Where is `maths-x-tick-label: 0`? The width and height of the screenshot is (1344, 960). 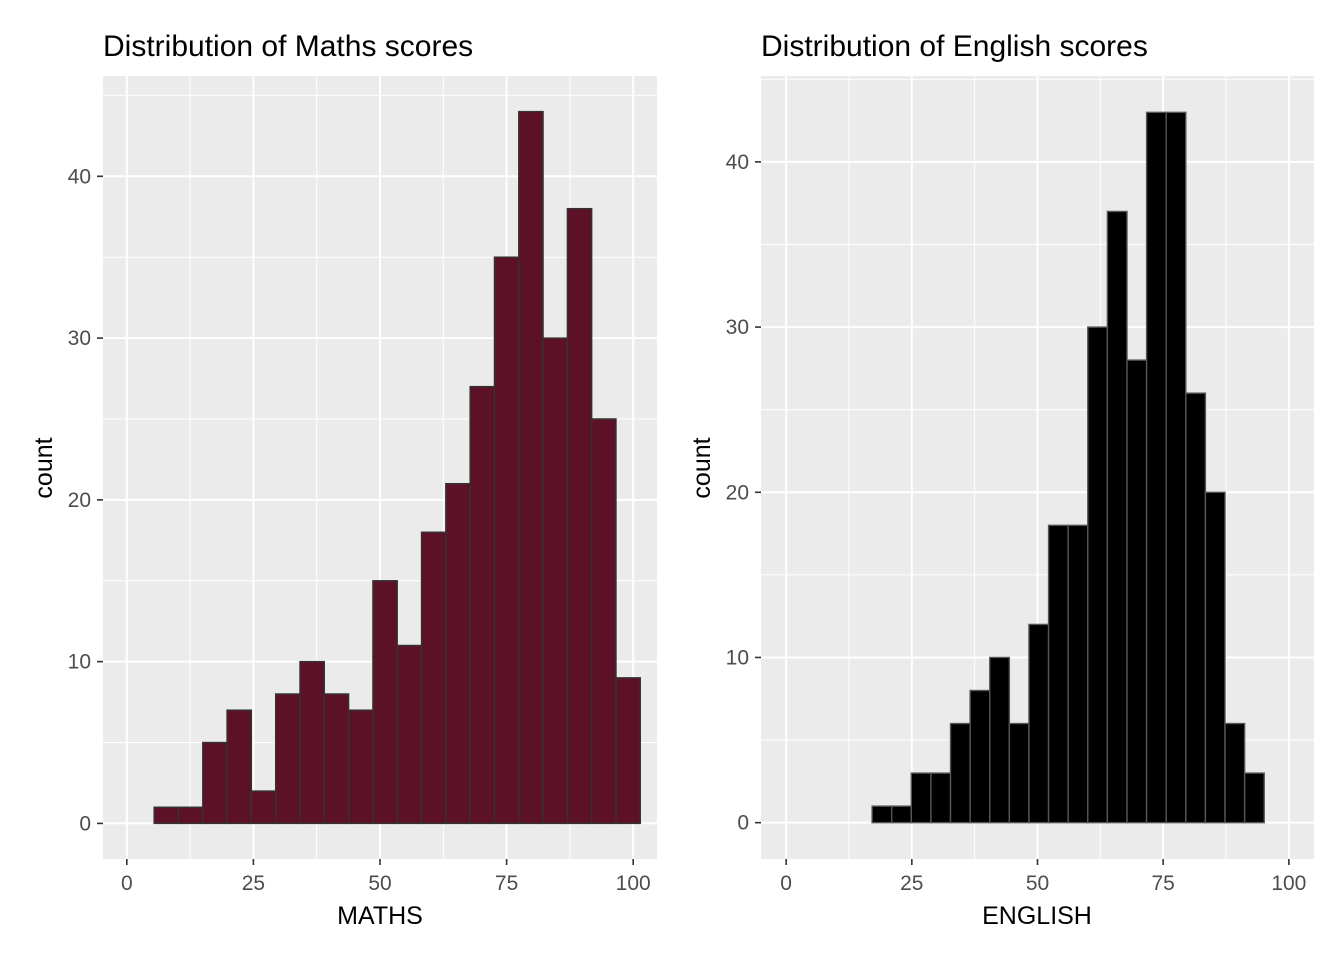
maths-x-tick-label: 0 is located at coordinates (127, 883).